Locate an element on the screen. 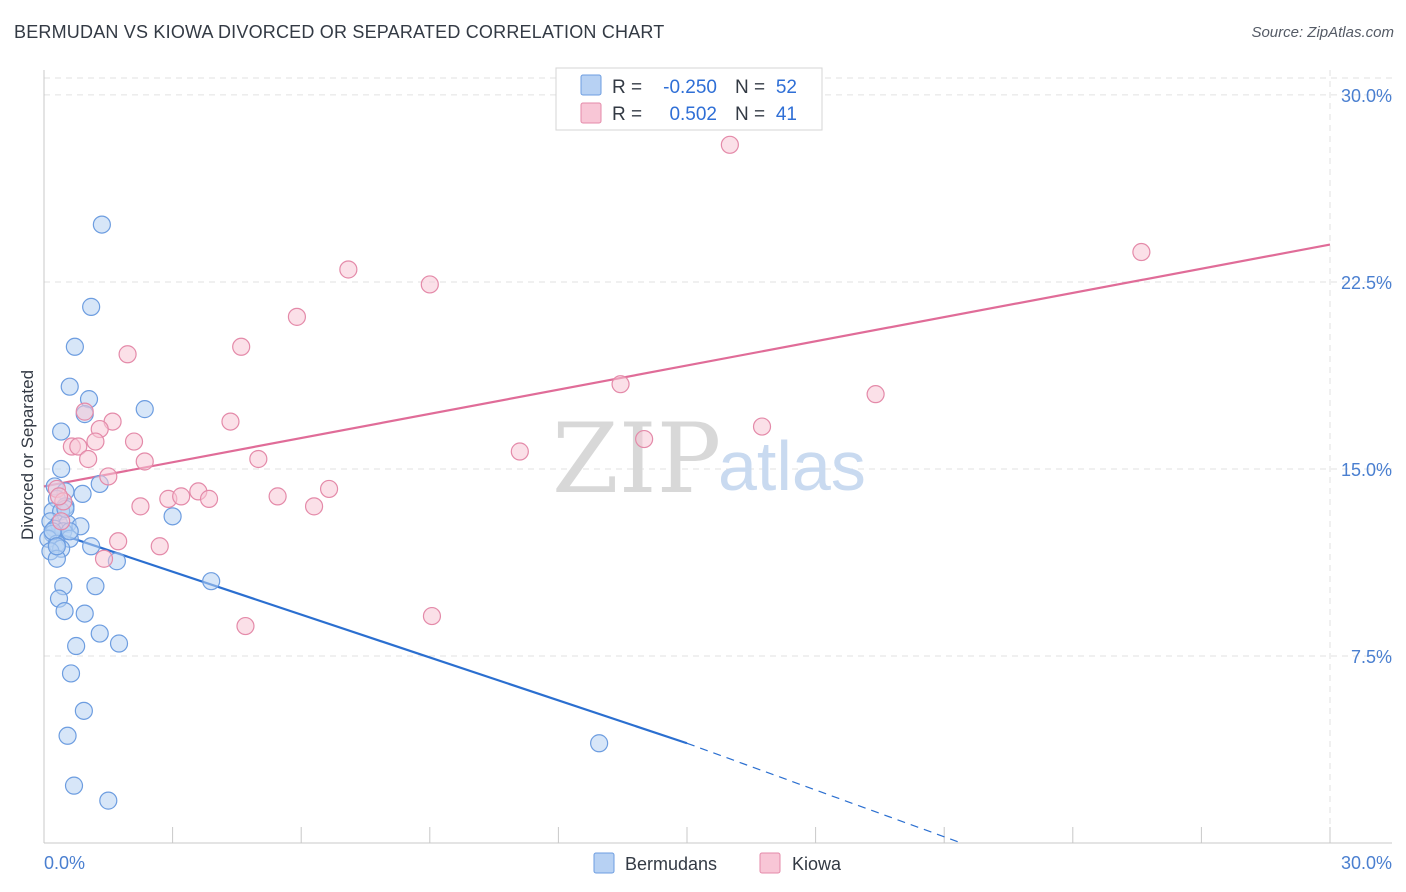  legend-r-value-kiowa: 0.502 is located at coordinates (693, 114).